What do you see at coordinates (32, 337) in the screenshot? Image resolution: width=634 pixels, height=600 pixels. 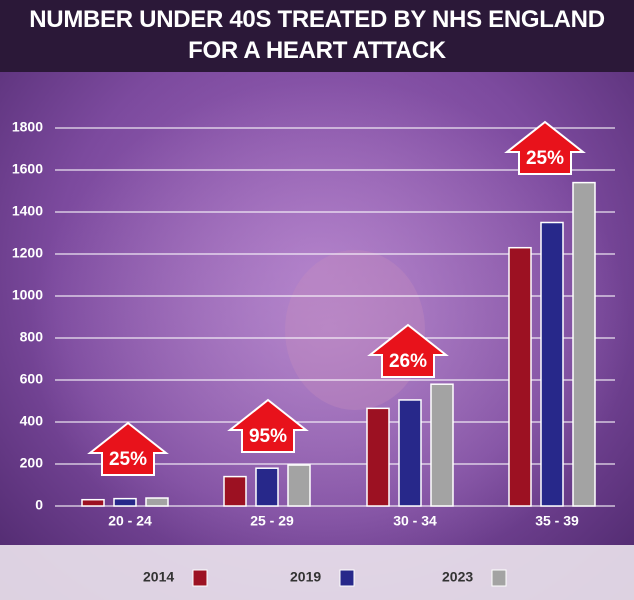 I see `y-tick-label: 800` at bounding box center [32, 337].